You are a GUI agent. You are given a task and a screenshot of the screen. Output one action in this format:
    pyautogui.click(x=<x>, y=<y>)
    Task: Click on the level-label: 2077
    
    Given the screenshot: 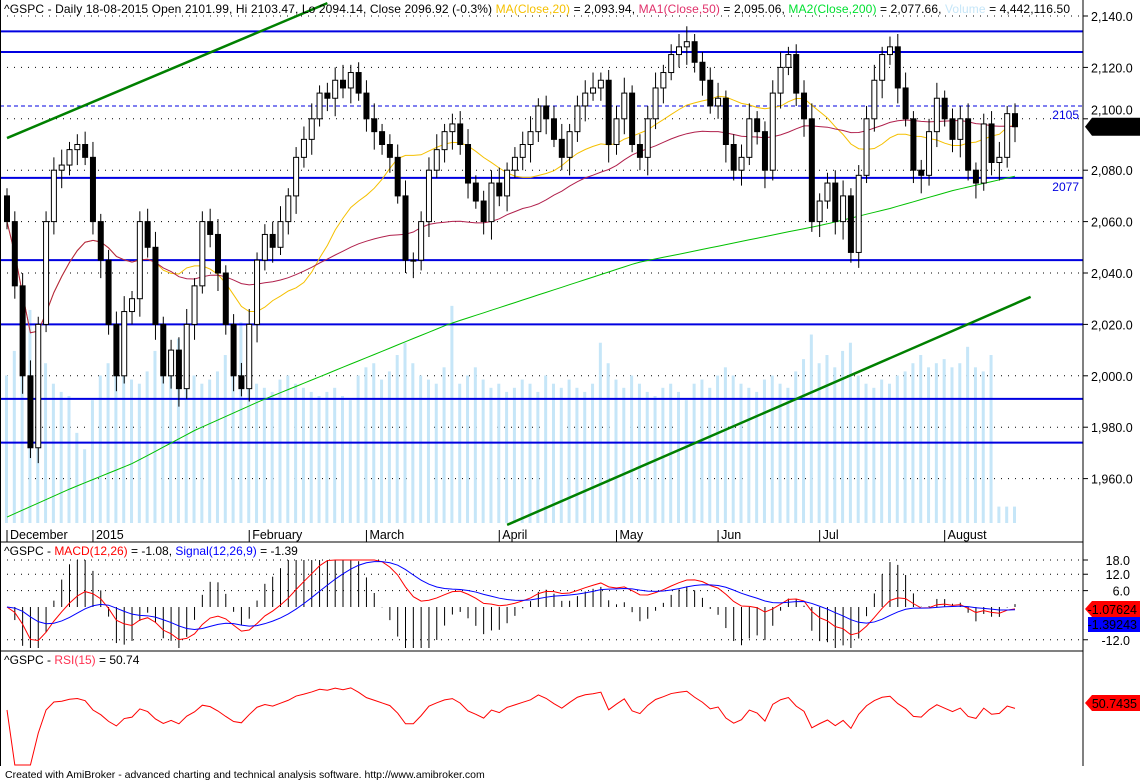 What is the action you would take?
    pyautogui.click(x=1065, y=187)
    